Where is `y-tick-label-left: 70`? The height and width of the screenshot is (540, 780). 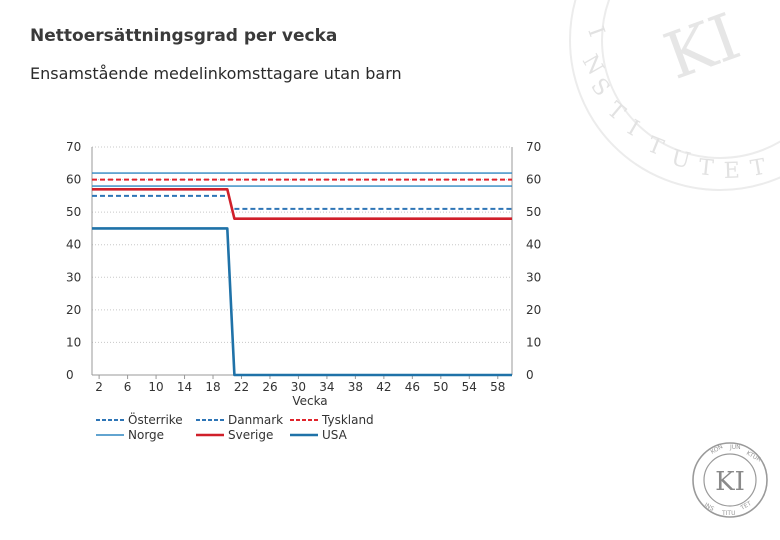
y-tick-label-left: 70 is located at coordinates (73, 147).